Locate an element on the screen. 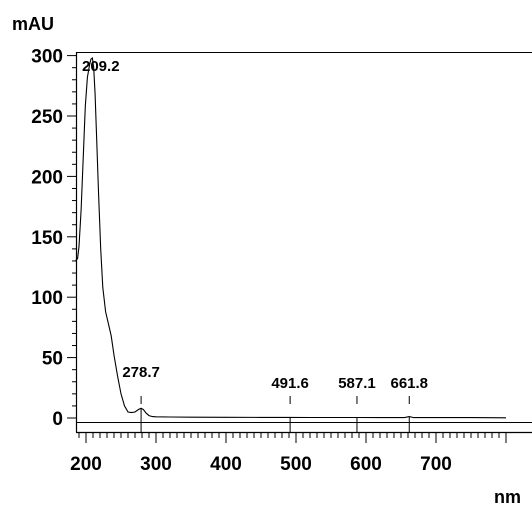  y-tick-label: 0 is located at coordinates (57, 419).